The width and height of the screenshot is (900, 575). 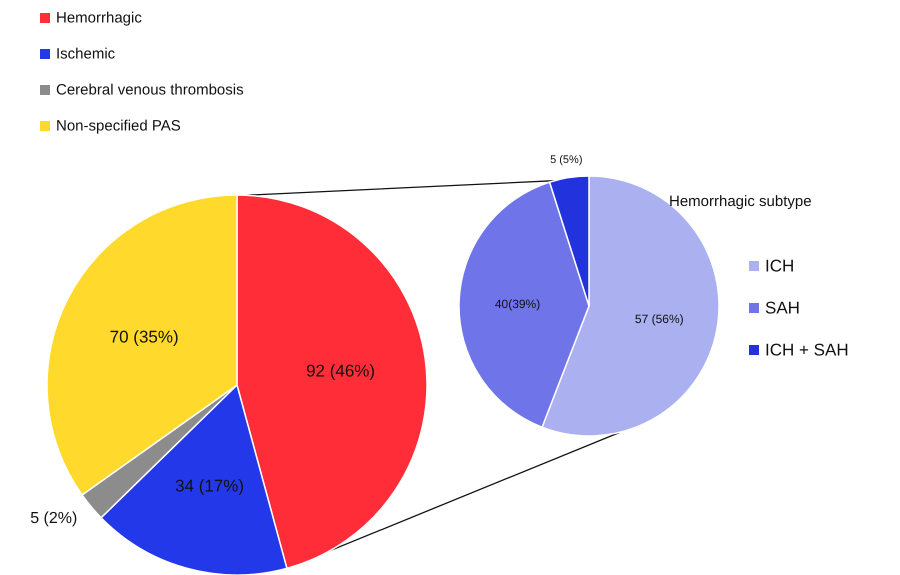 What do you see at coordinates (782, 308) in the screenshot?
I see `legend-label: SAH` at bounding box center [782, 308].